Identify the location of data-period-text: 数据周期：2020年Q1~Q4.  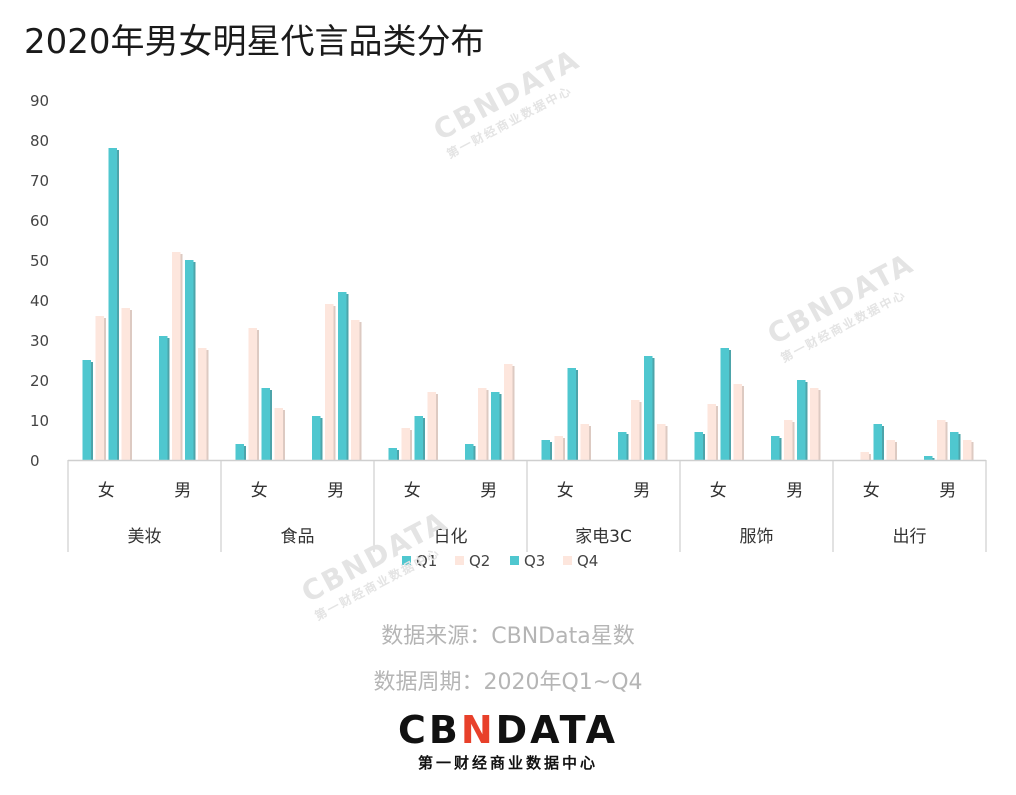
(508, 682).